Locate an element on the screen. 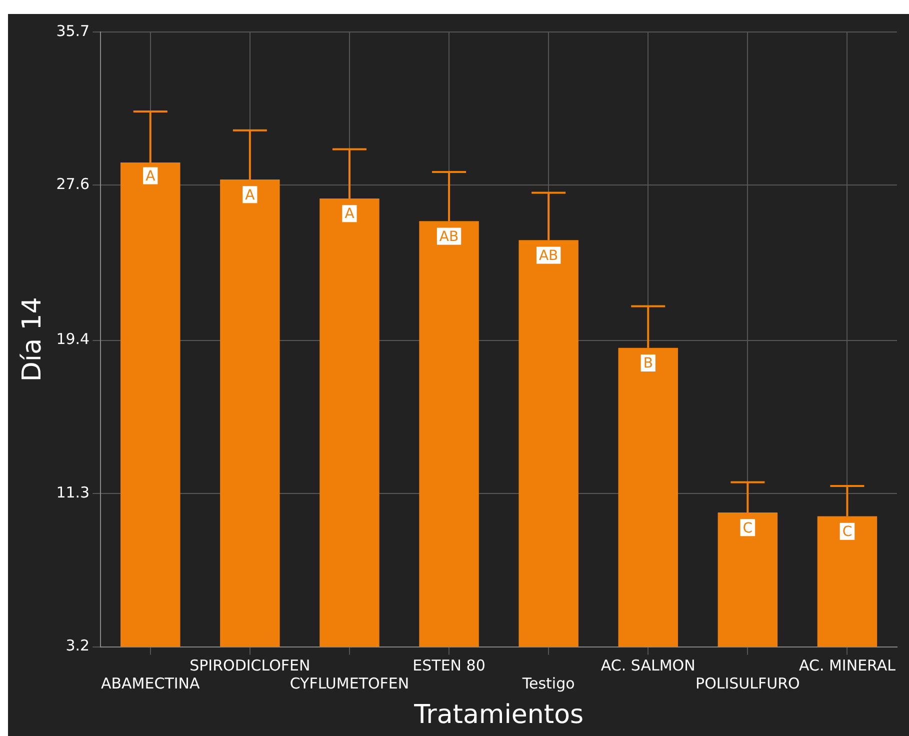  x-tick-label: SPIRODICLOFEN is located at coordinates (250, 665).